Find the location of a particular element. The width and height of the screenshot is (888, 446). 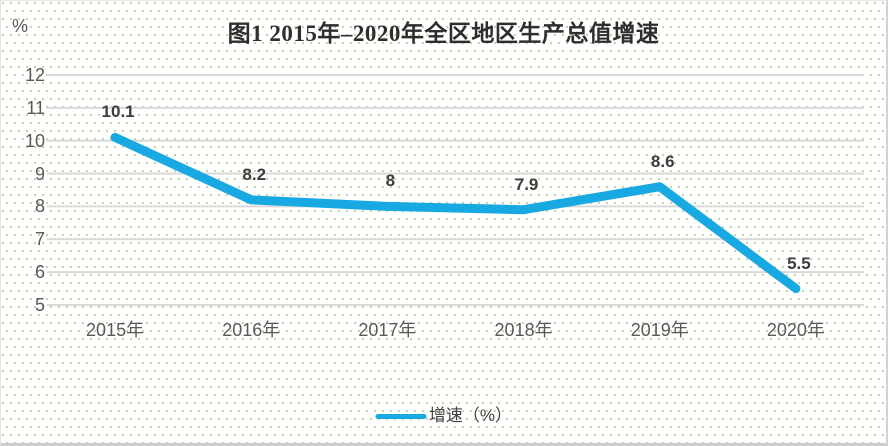

y-tick-label-12: 12 is located at coordinates (34, 75).